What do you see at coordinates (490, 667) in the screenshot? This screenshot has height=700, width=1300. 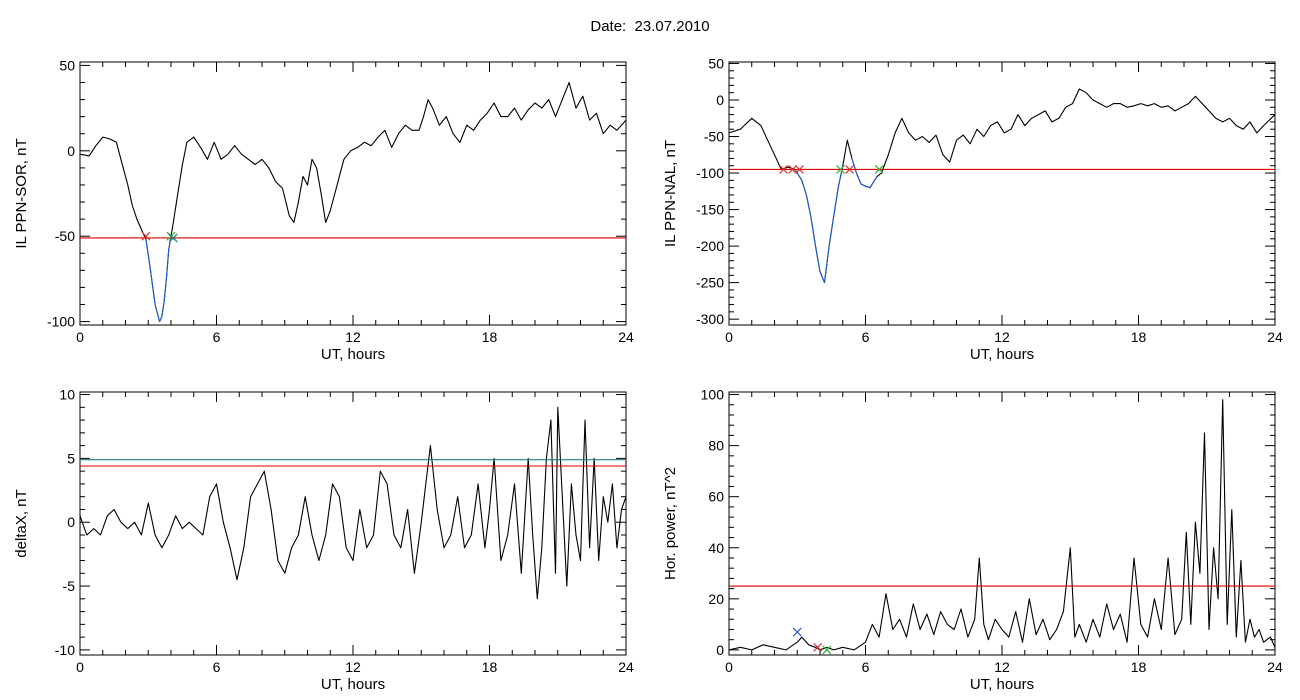 I see `chart-3-x-tick-label: 18` at bounding box center [490, 667].